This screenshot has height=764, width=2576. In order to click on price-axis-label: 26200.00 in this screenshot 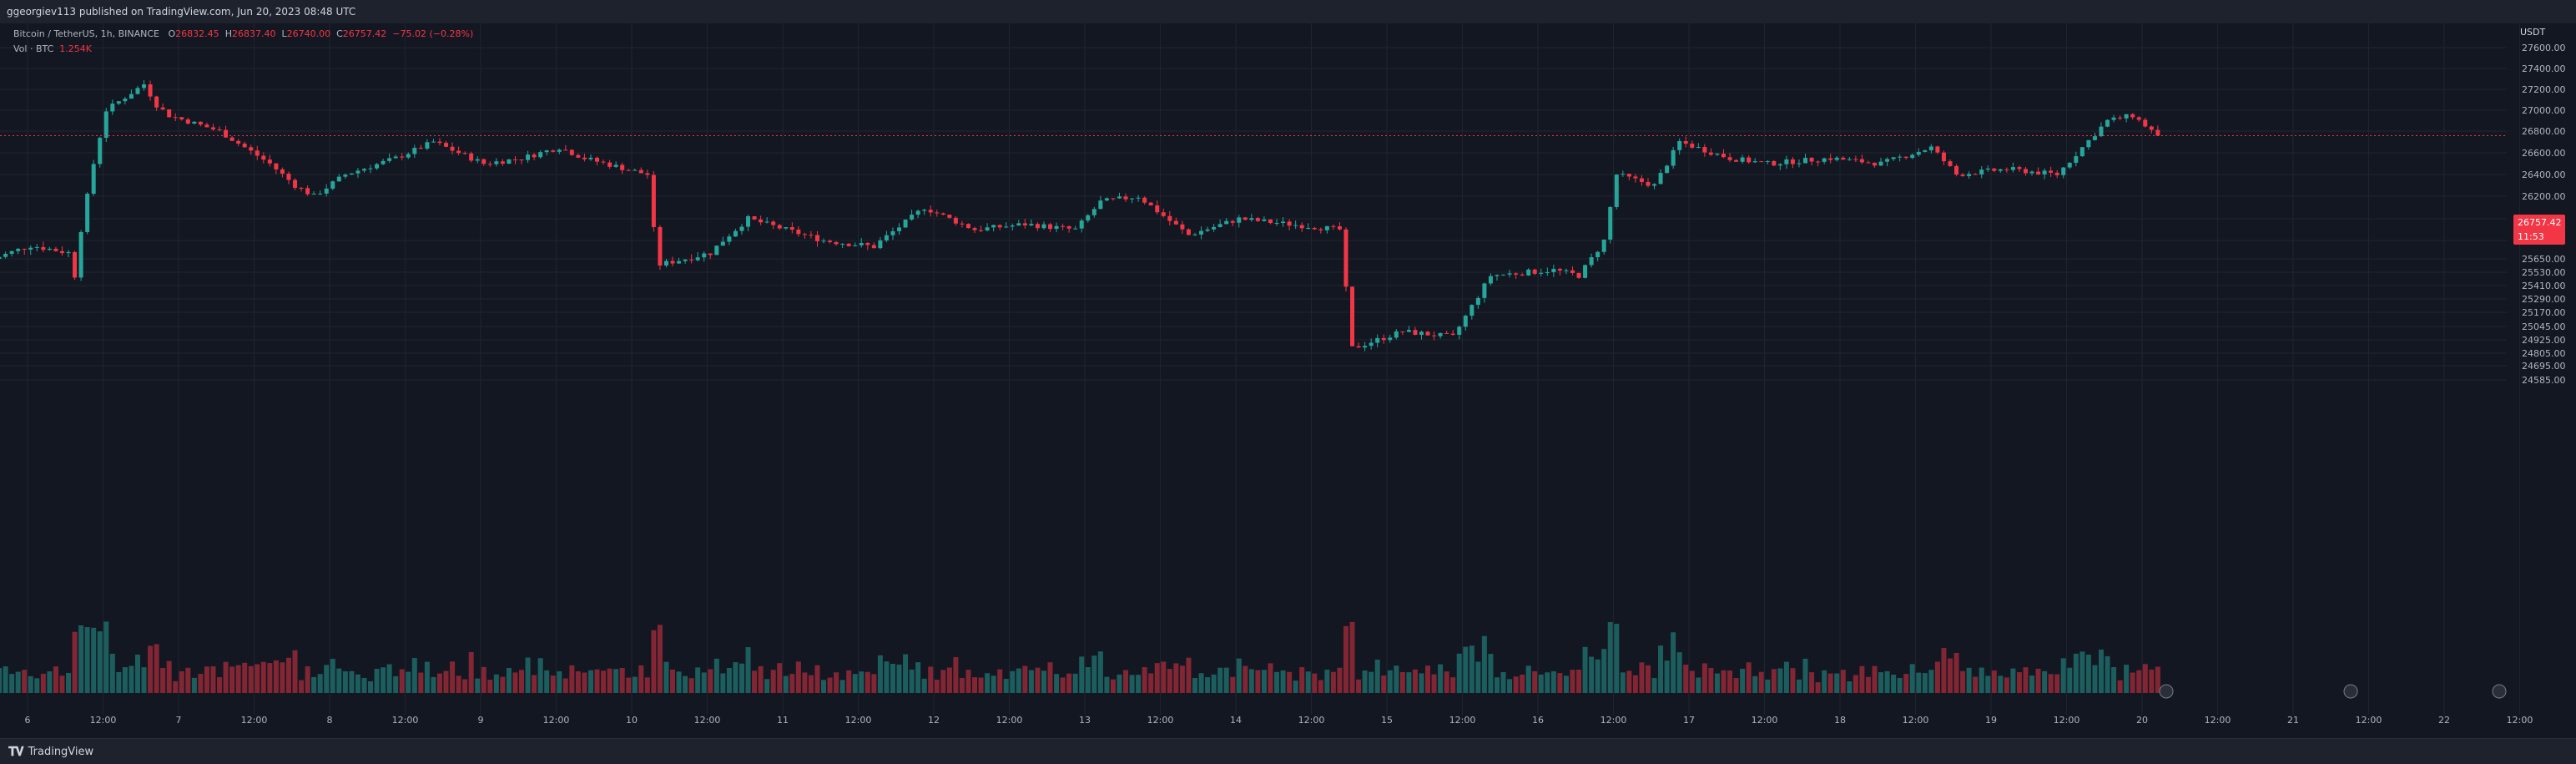, I will do `click(2544, 196)`.